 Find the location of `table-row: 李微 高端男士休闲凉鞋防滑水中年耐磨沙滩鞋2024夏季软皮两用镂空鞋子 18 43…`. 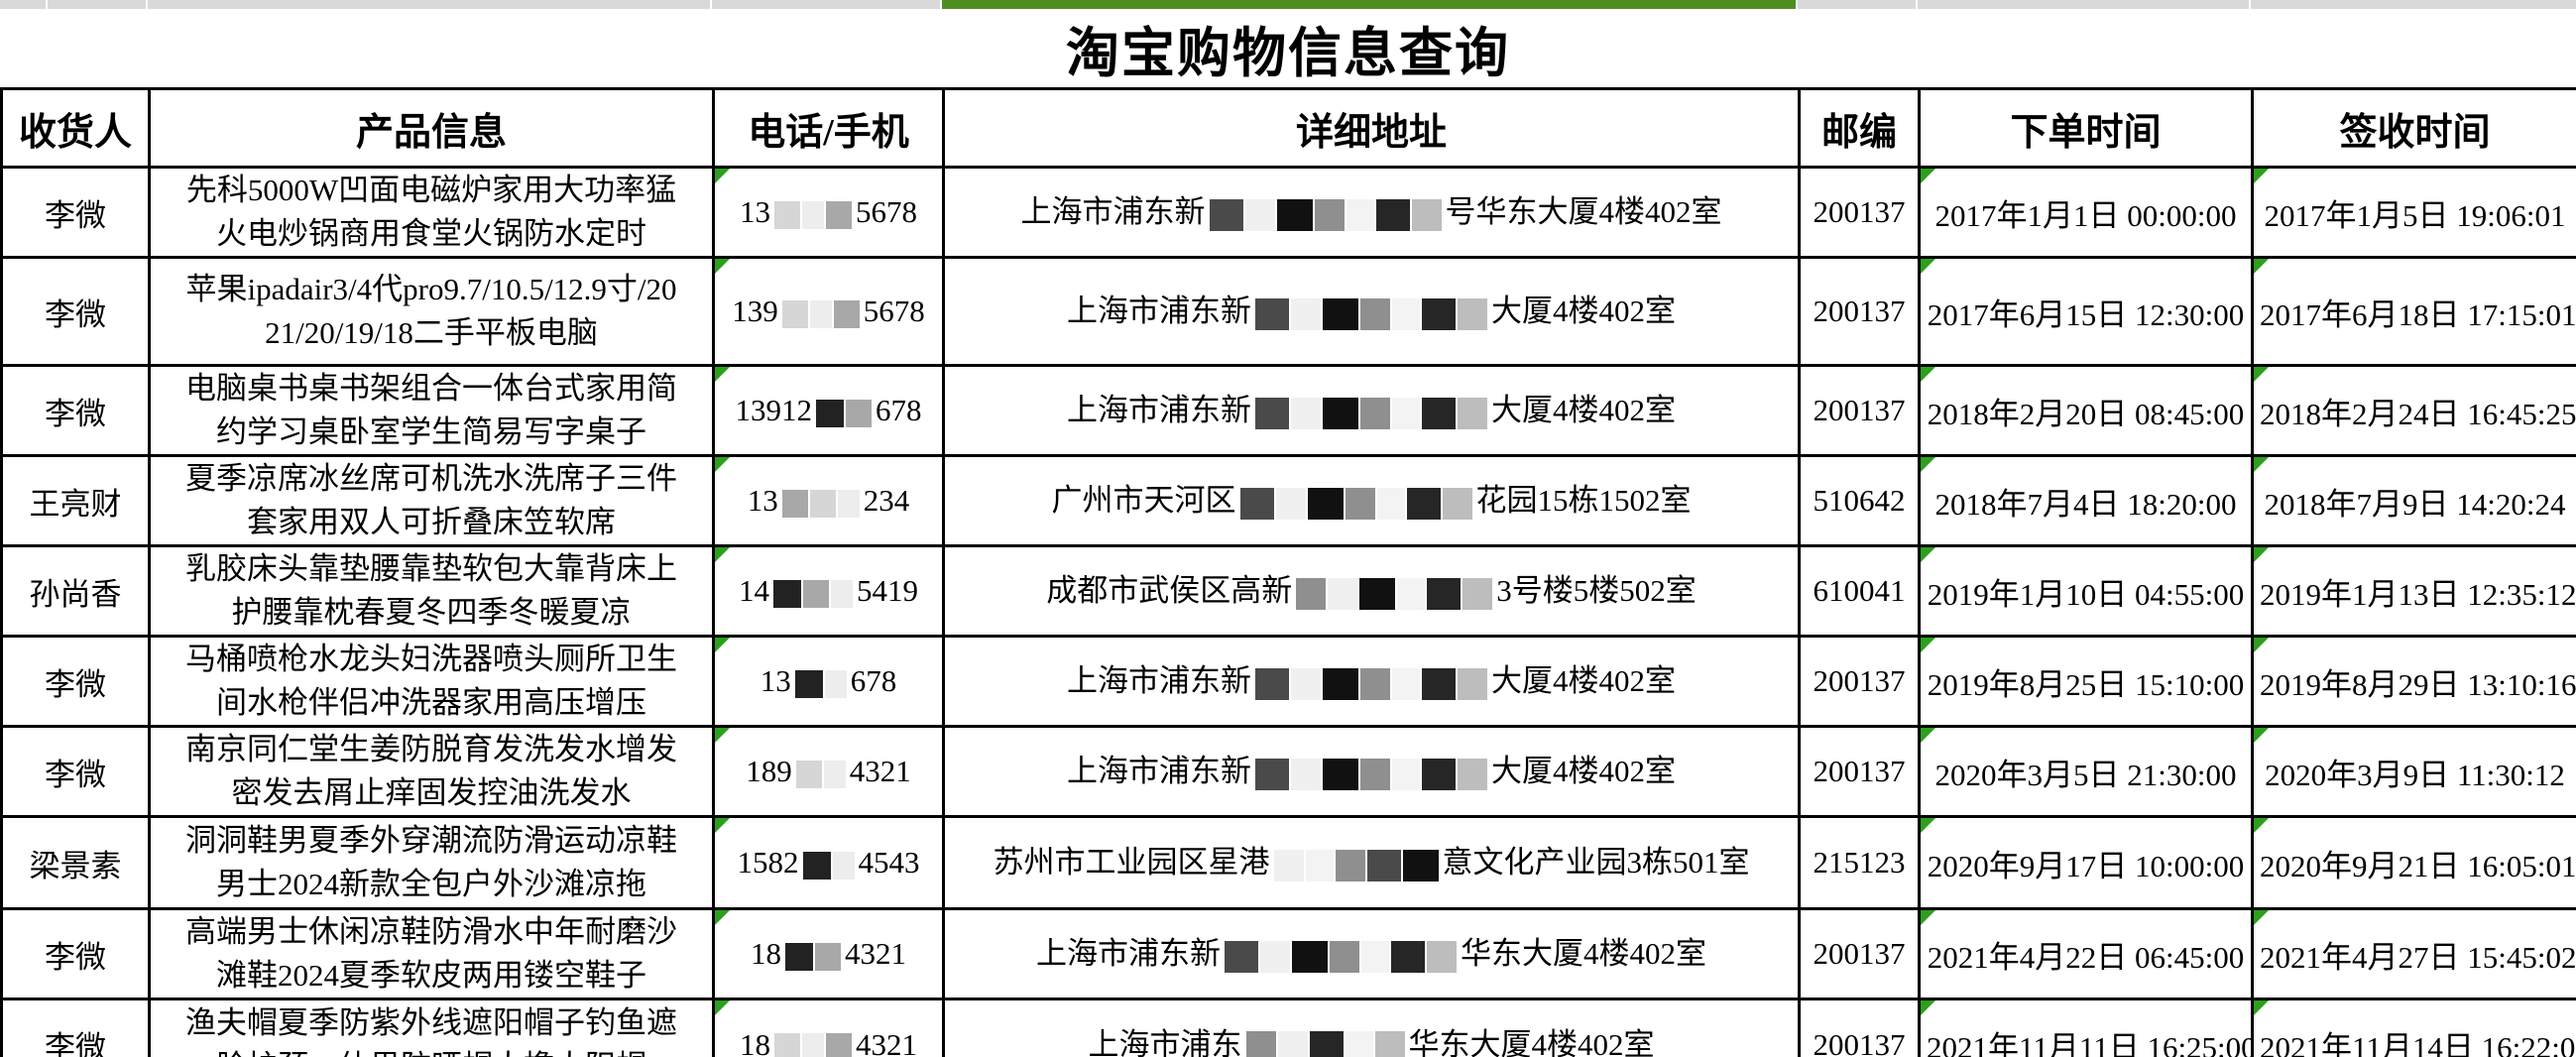

table-row: 李微 高端男士休闲凉鞋防滑水中年耐磨沙滩鞋2024夏季软皮两用镂空鞋子 18 43… is located at coordinates (1288, 953).